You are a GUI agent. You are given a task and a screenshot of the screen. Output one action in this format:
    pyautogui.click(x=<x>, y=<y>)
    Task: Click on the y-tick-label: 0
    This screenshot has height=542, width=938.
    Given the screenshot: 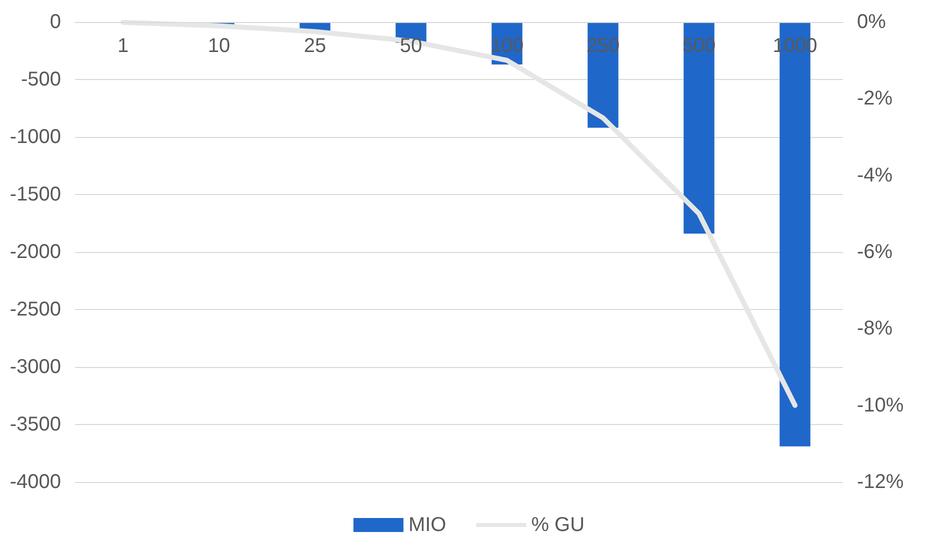 What is the action you would take?
    pyautogui.click(x=55, y=22)
    